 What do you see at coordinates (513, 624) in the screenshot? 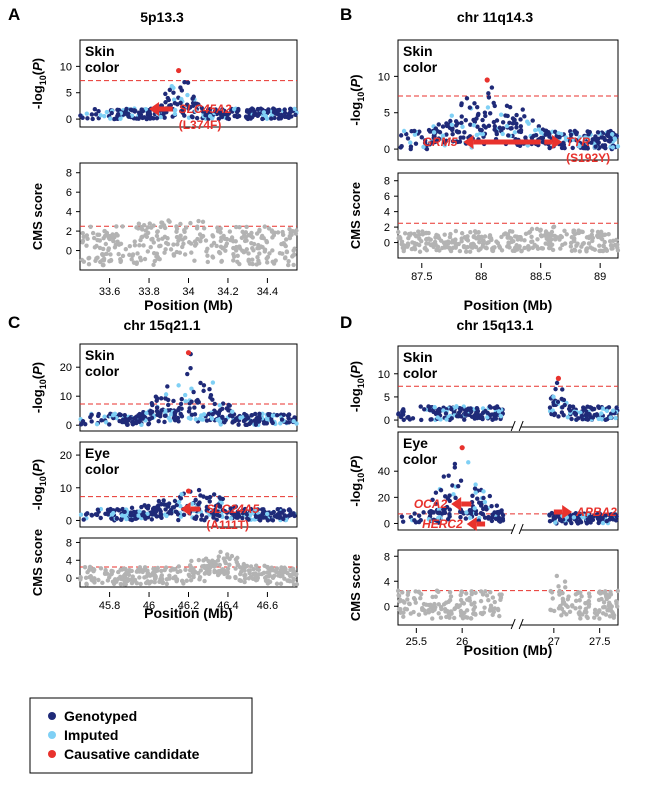
I see `axis-break-mark` at bounding box center [513, 624].